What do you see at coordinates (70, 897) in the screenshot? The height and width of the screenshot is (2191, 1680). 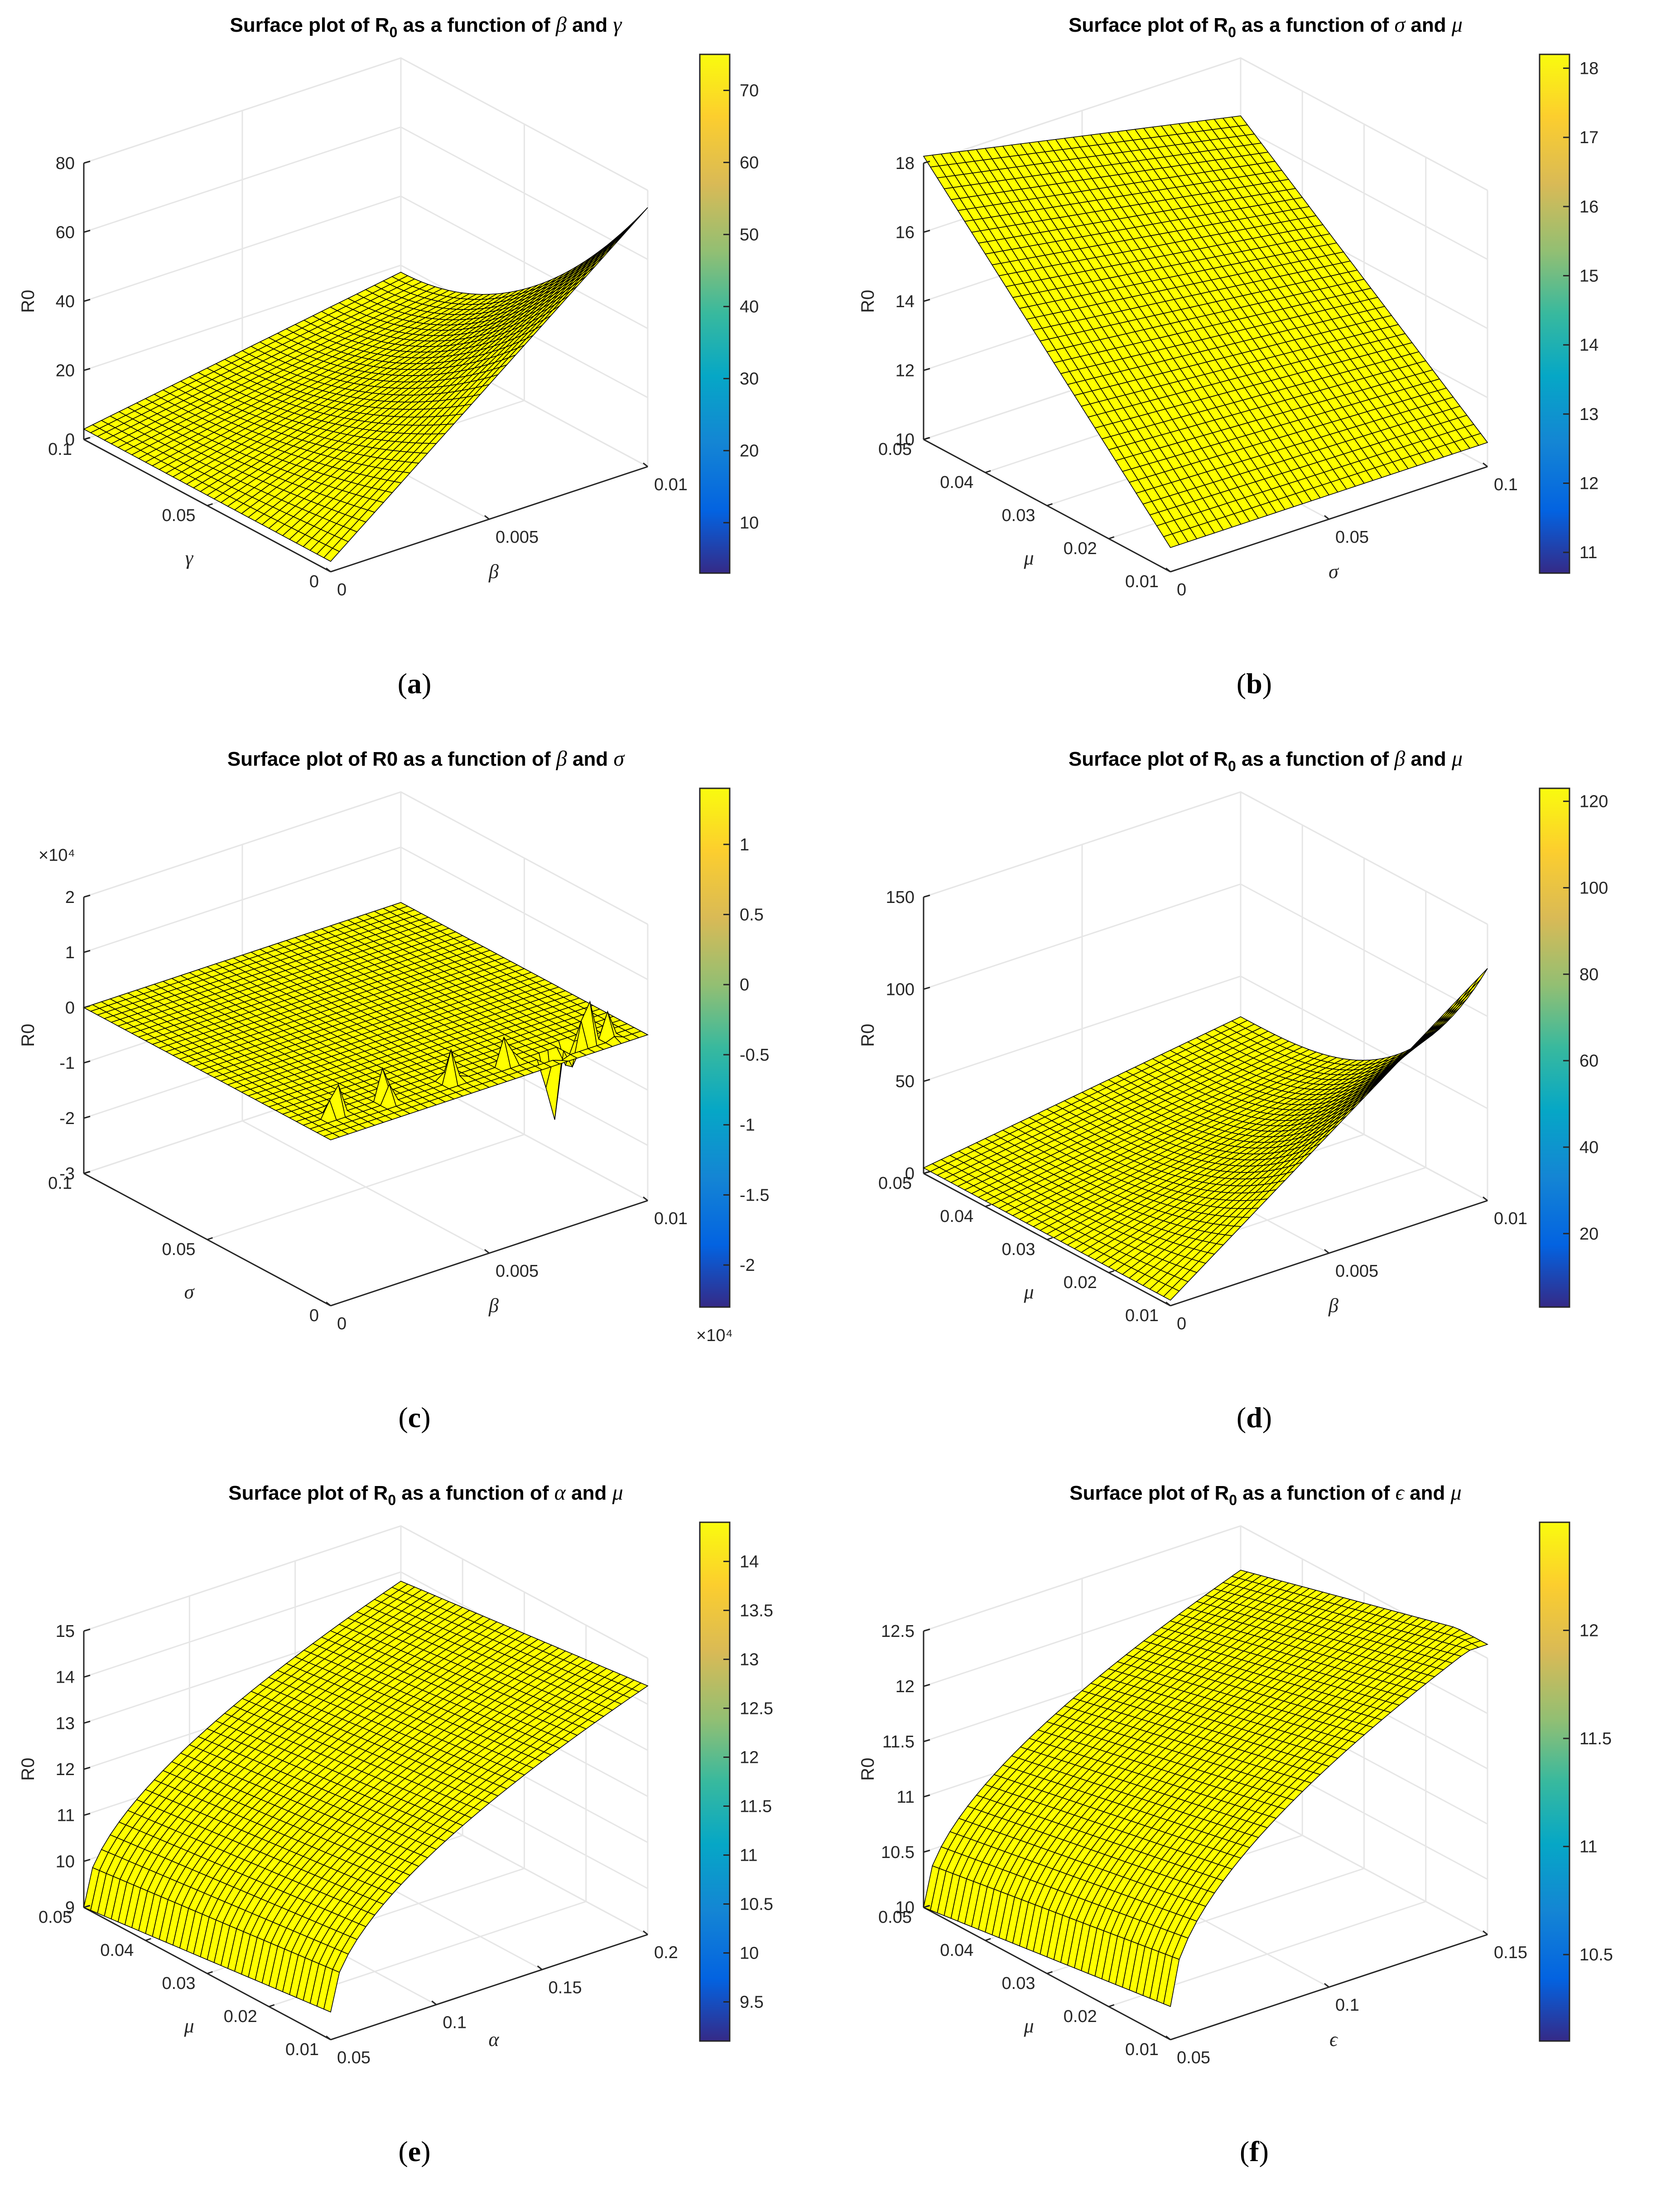 I see `z-tick-label: 2` at bounding box center [70, 897].